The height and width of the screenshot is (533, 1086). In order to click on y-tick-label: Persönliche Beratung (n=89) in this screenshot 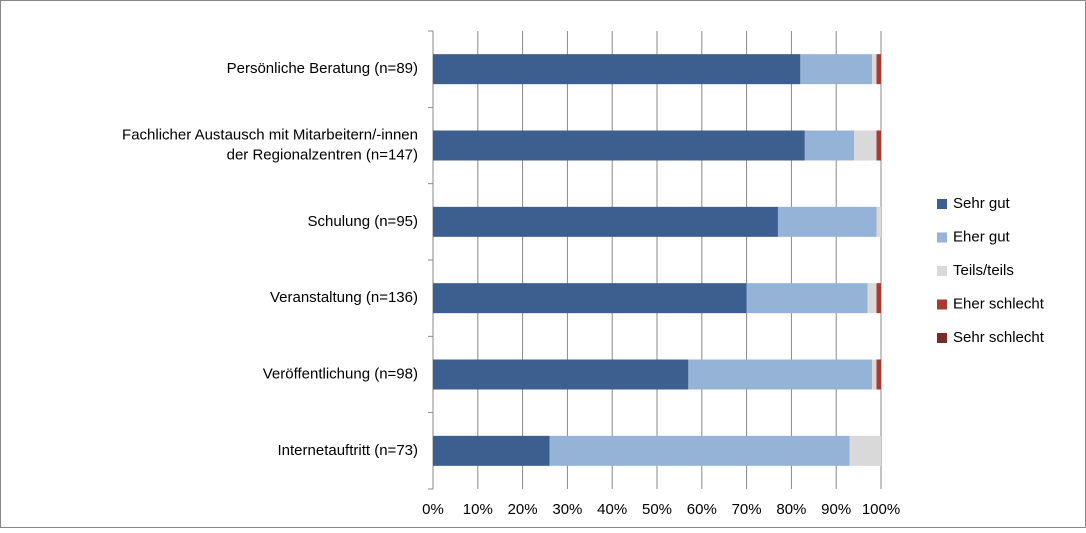, I will do `click(322, 68)`.